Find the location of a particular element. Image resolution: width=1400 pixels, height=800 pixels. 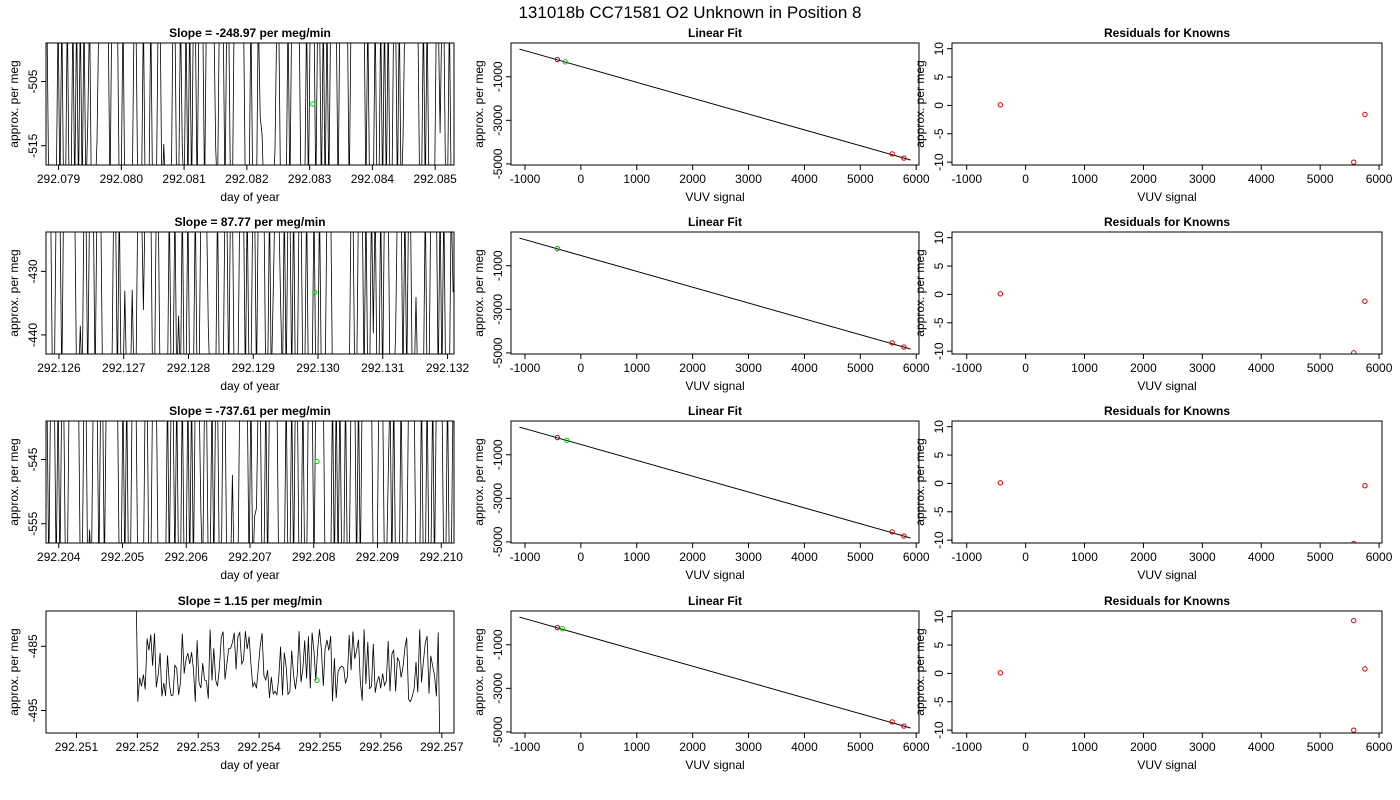

x-tick-label: 292.252 is located at coordinates (138, 747).